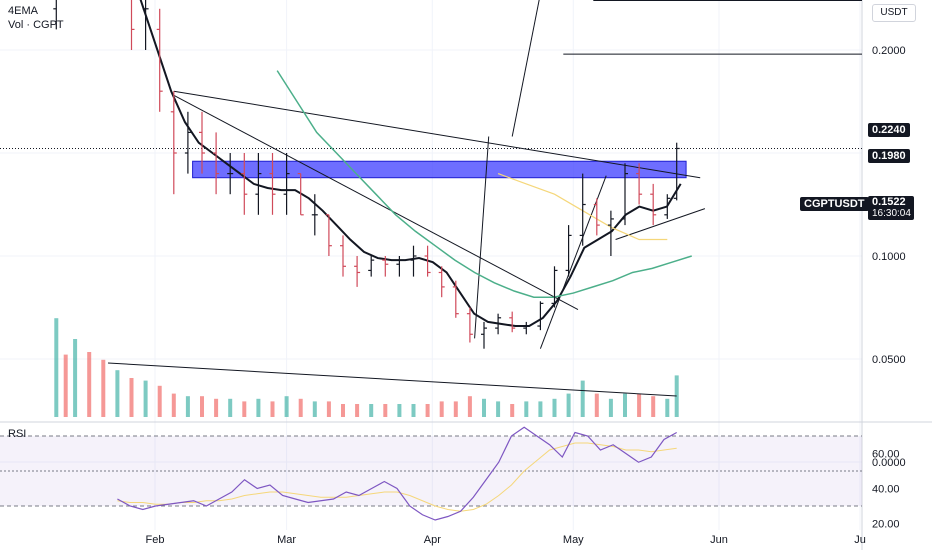  I want to click on rsi-tick-label: 40.00, so click(886, 490).